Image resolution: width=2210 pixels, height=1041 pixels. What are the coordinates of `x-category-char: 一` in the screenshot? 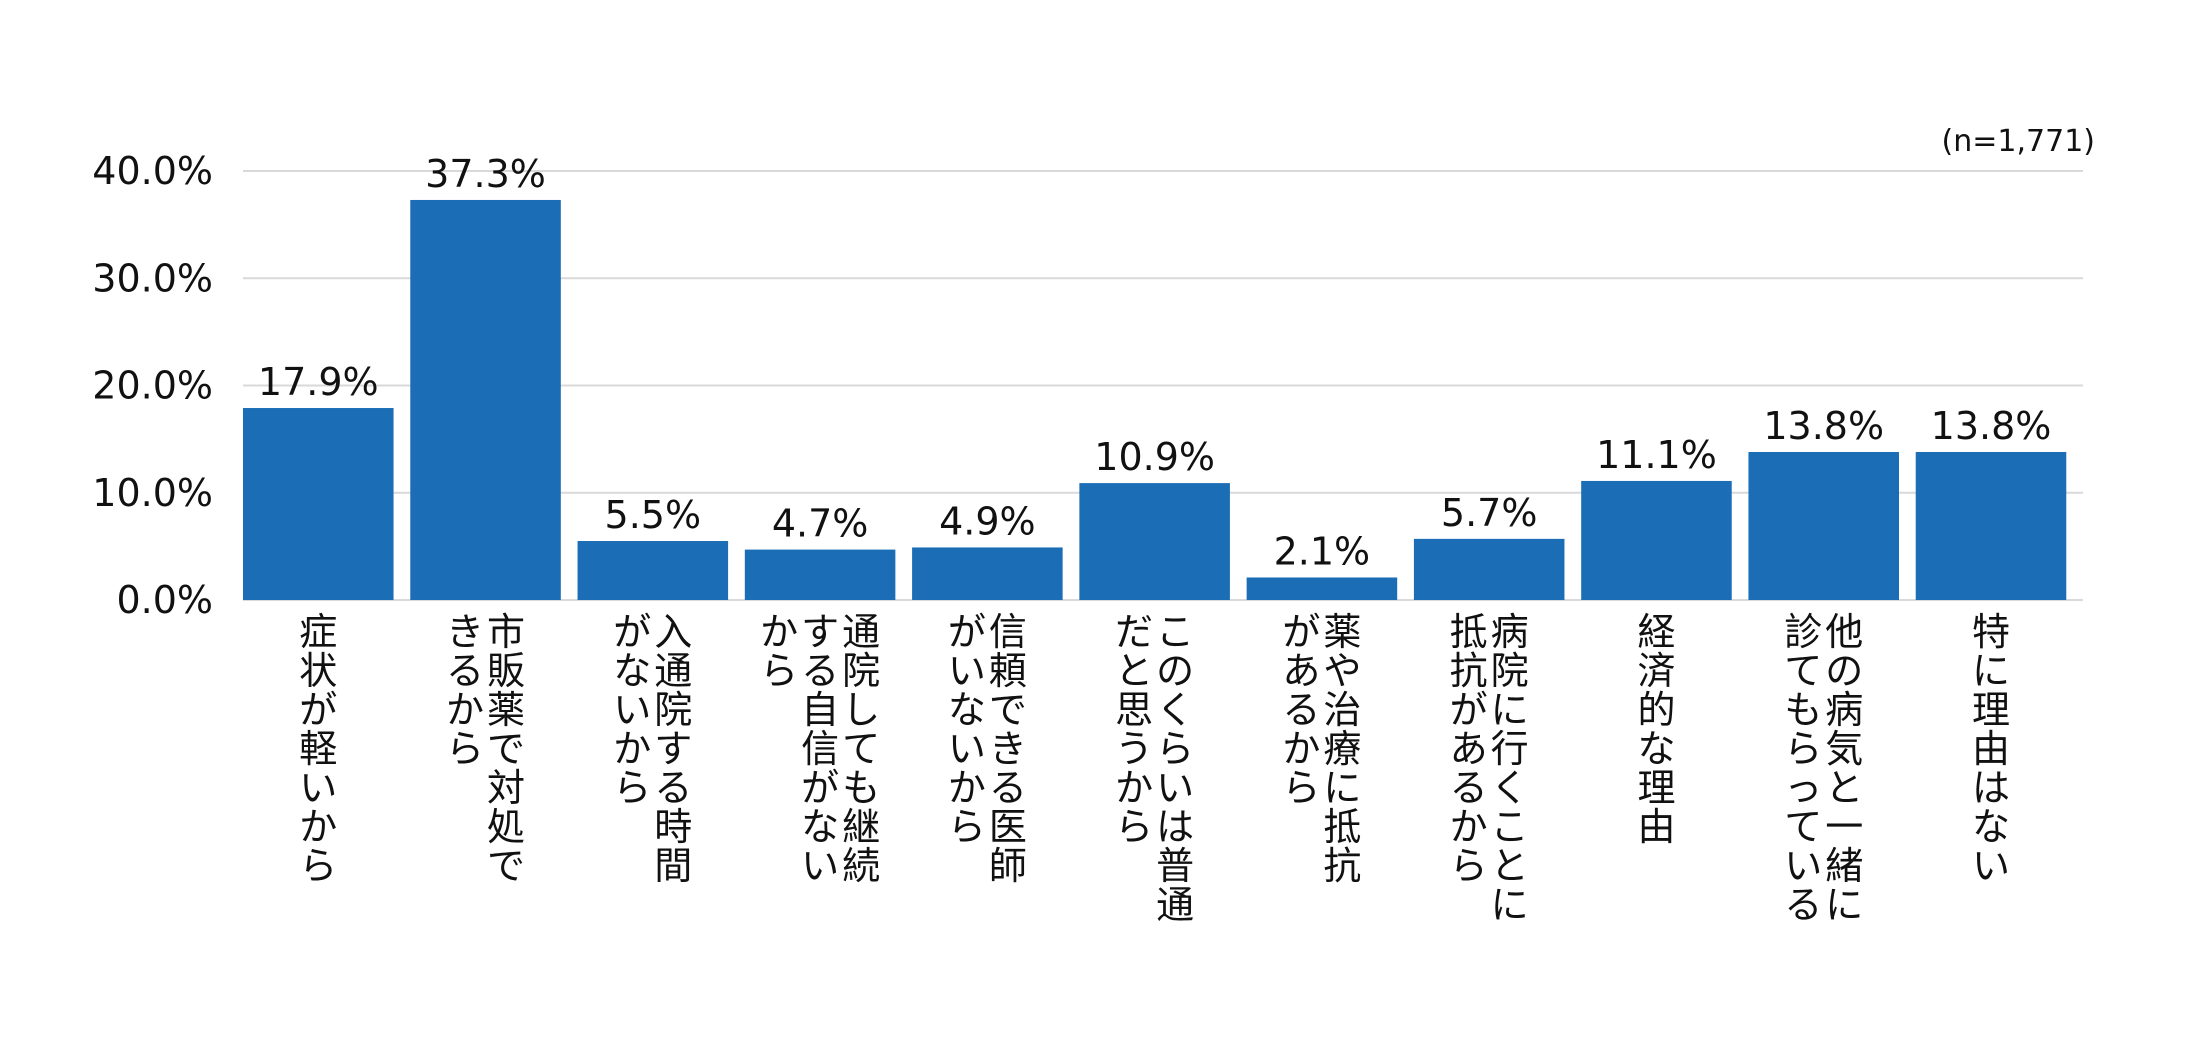 It's located at (1844, 827).